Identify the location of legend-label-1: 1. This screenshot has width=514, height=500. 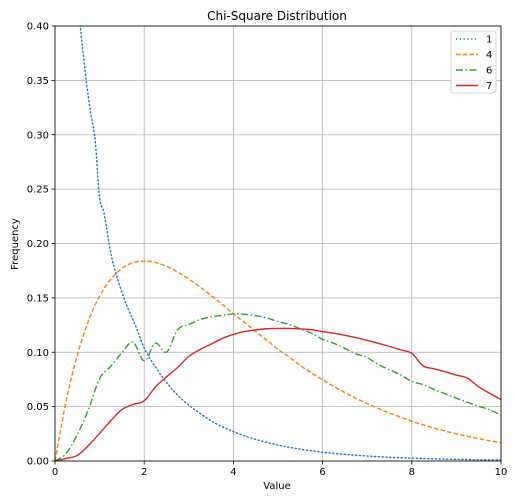
(489, 40).